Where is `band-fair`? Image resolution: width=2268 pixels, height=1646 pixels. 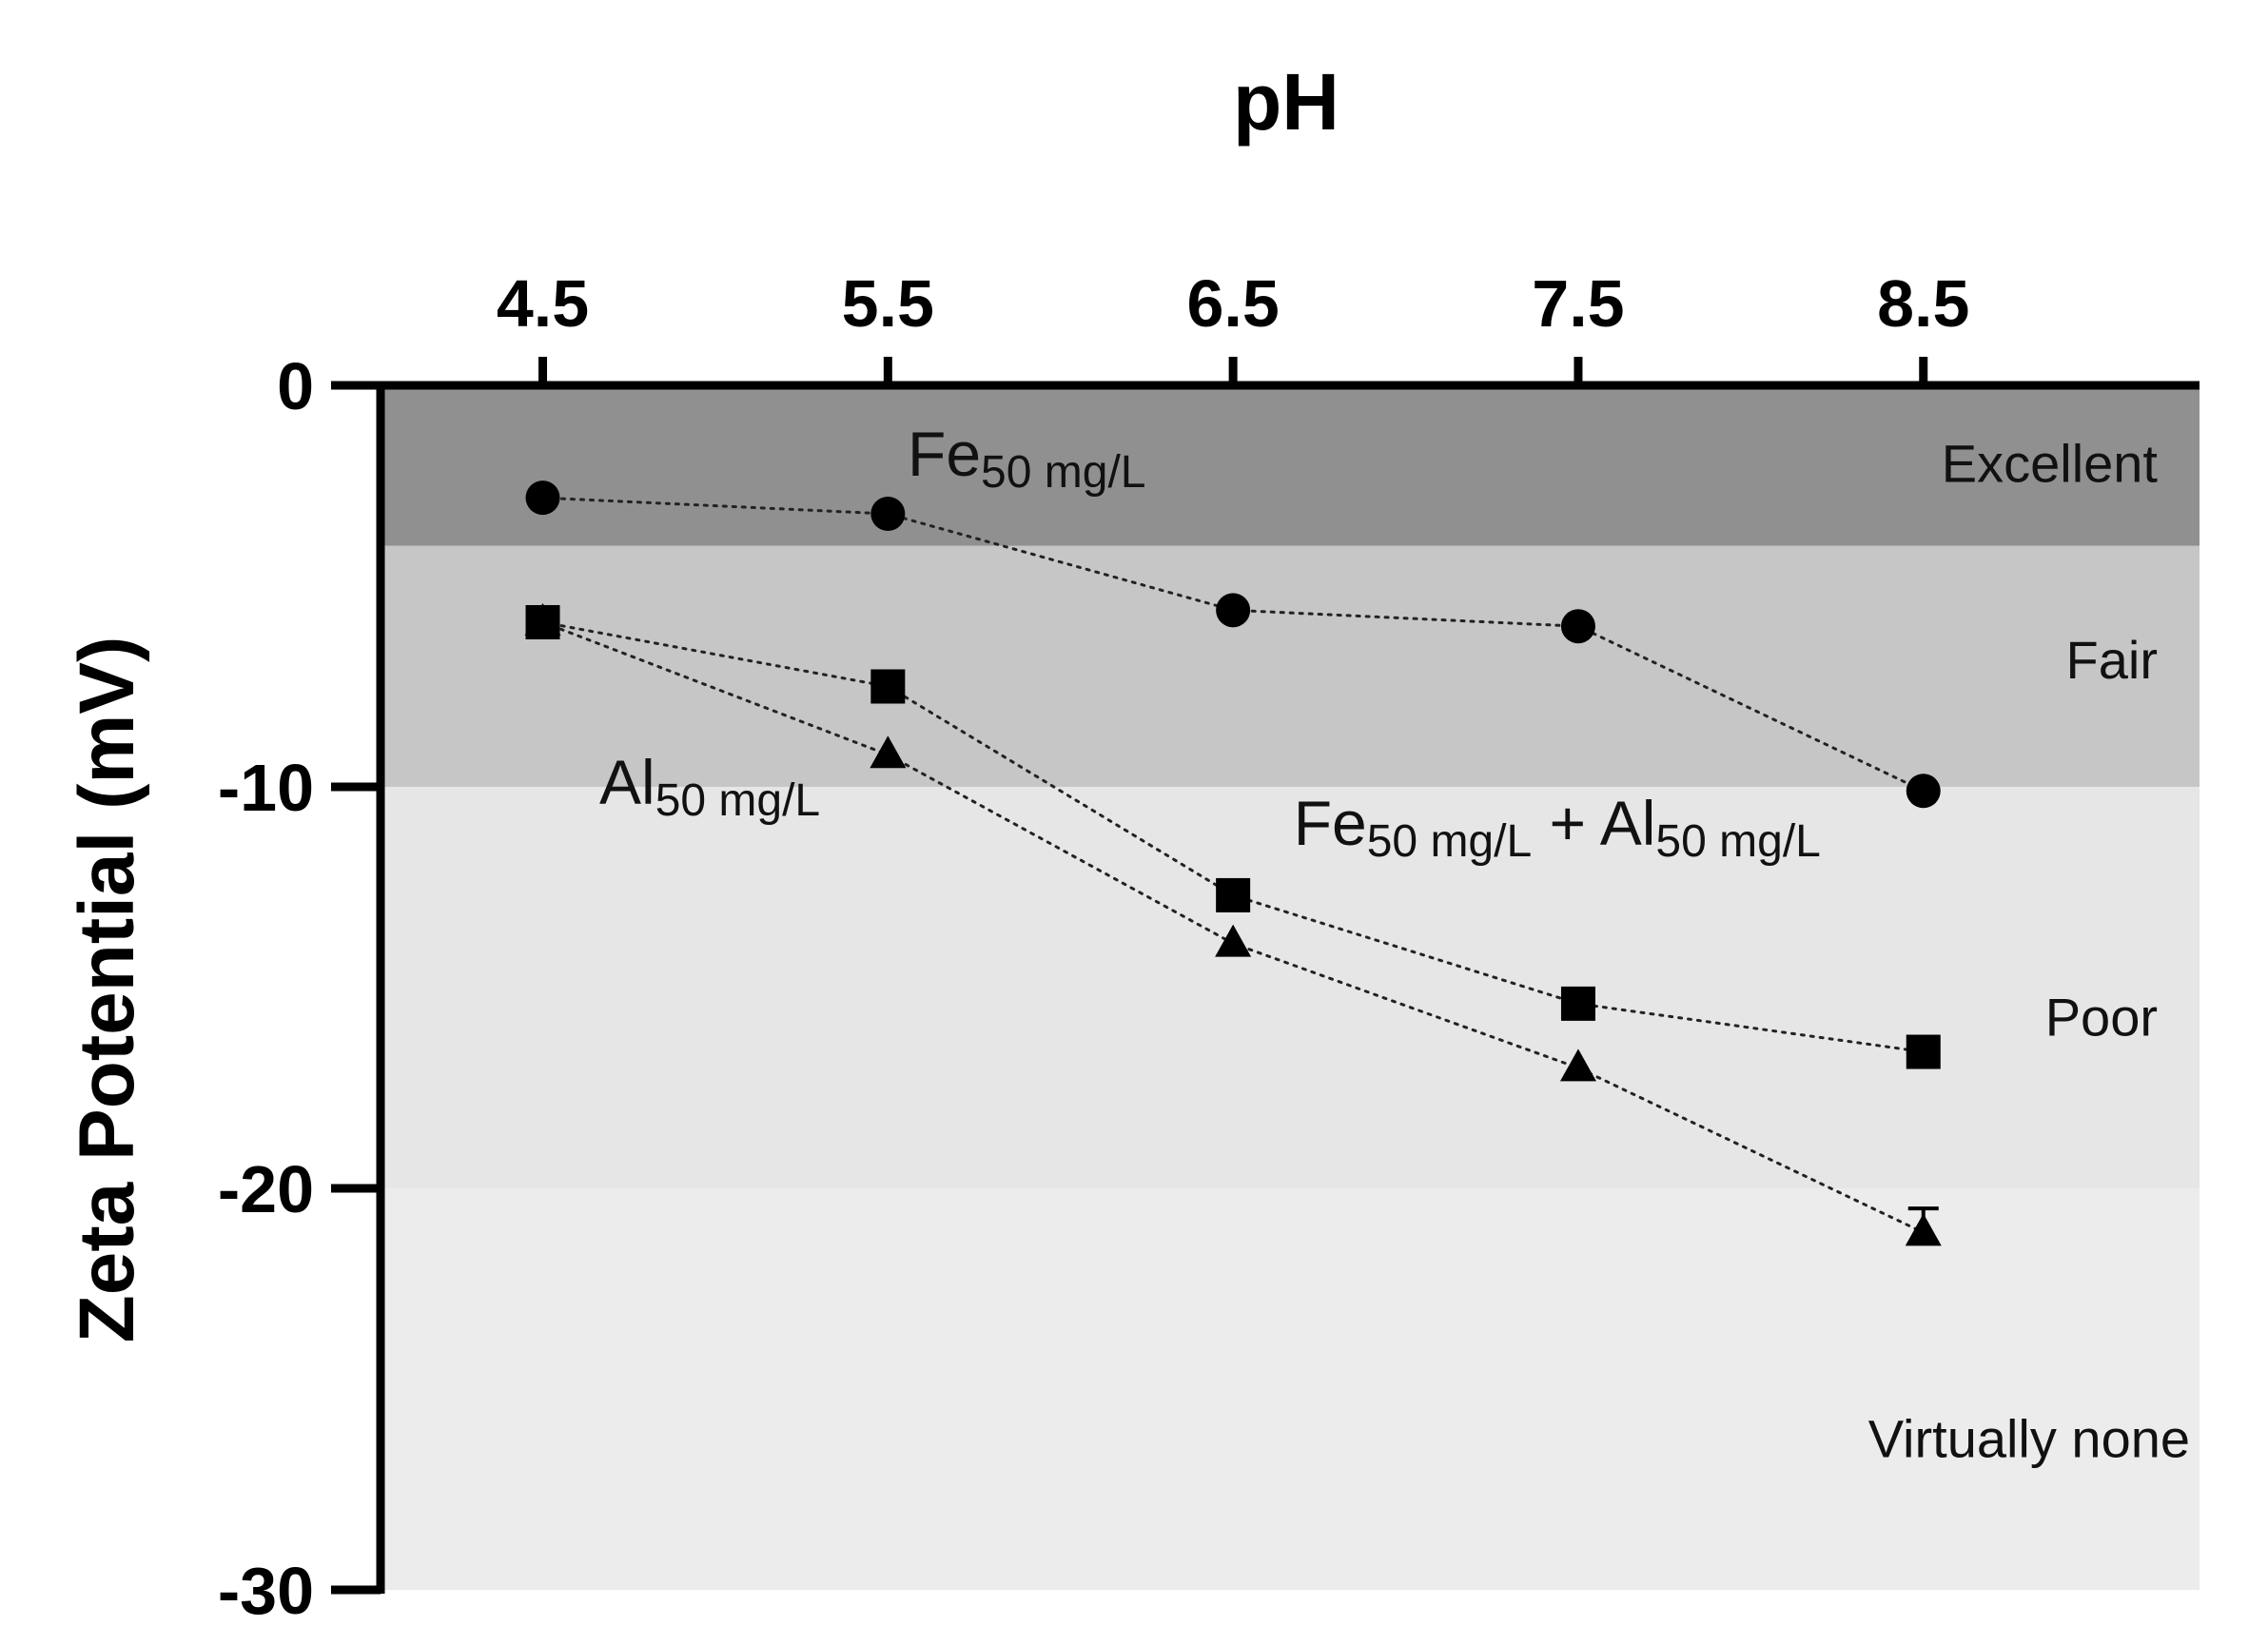 band-fair is located at coordinates (1290, 666).